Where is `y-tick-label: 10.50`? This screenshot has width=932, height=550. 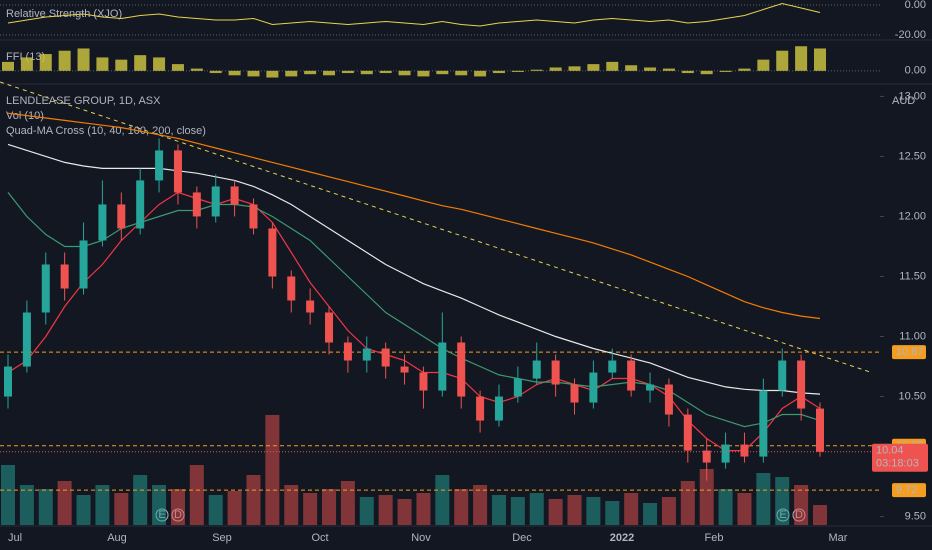 y-tick-label: 10.50 is located at coordinates (912, 396).